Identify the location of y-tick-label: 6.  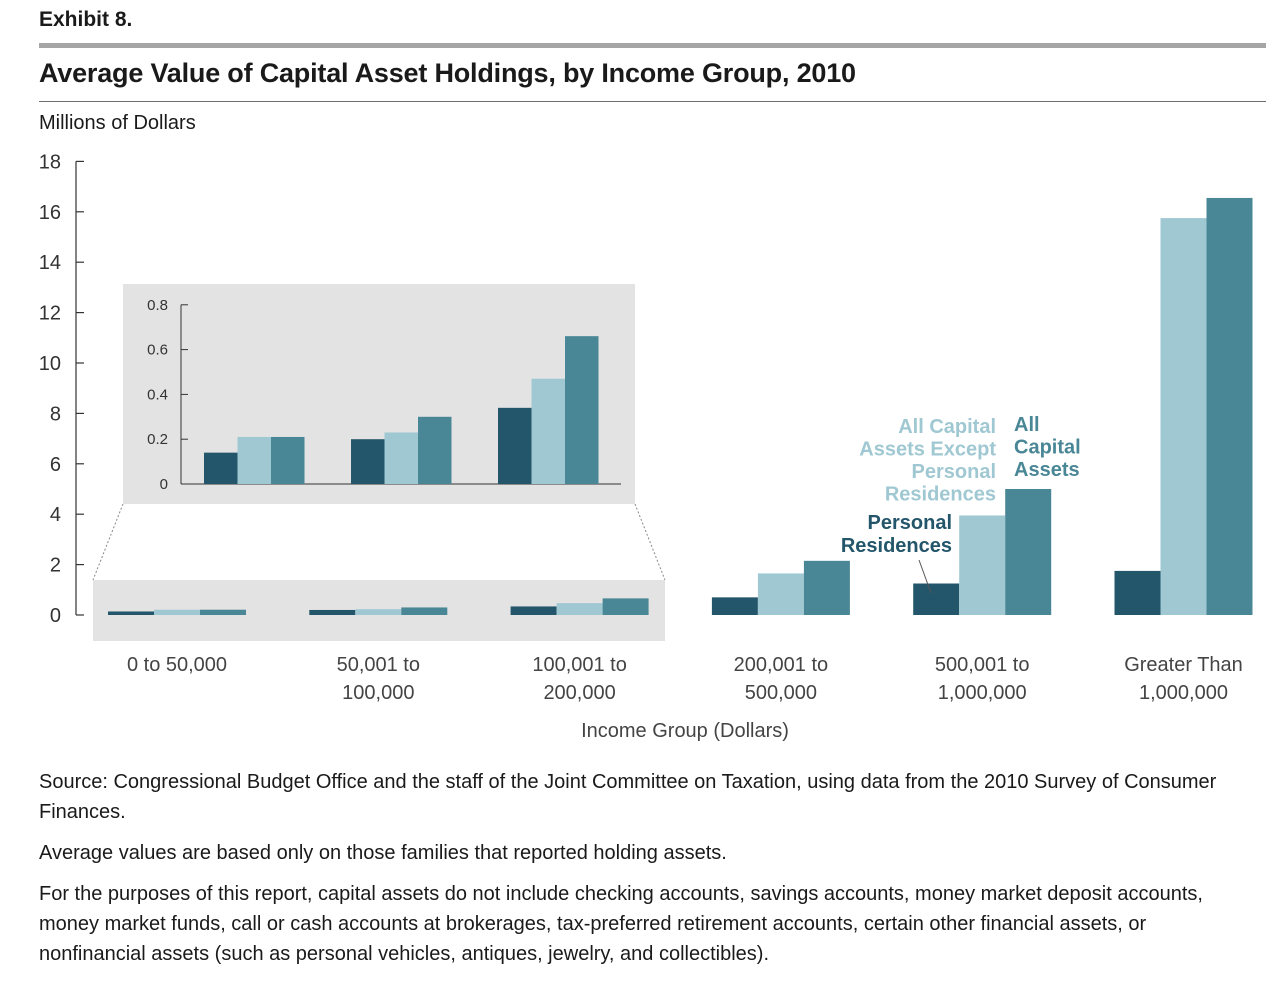
(55, 465).